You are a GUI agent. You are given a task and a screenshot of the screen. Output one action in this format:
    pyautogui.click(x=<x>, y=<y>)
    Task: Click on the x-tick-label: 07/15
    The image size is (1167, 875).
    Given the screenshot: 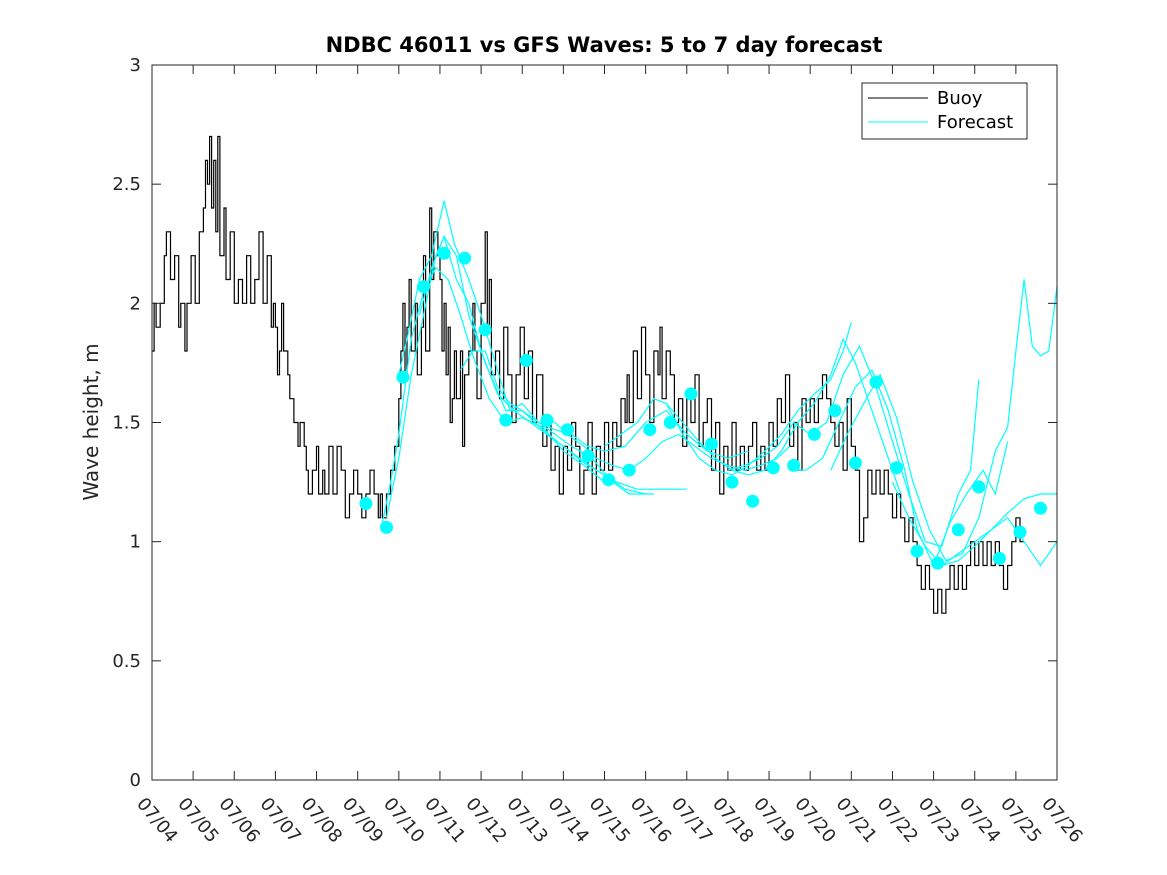 What is the action you would take?
    pyautogui.click(x=609, y=820)
    